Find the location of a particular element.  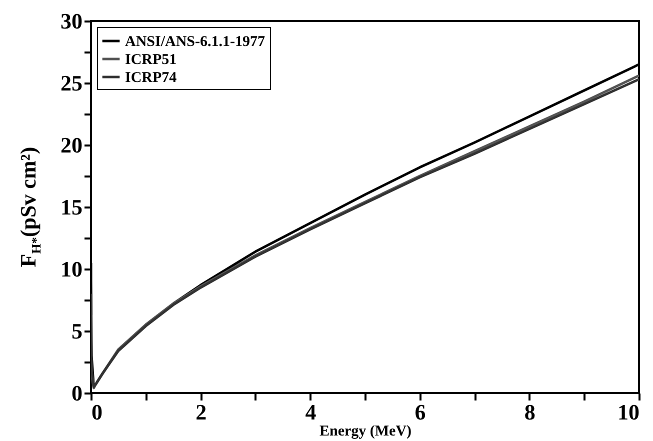

x-tick-label: 0 is located at coordinates (97, 412).